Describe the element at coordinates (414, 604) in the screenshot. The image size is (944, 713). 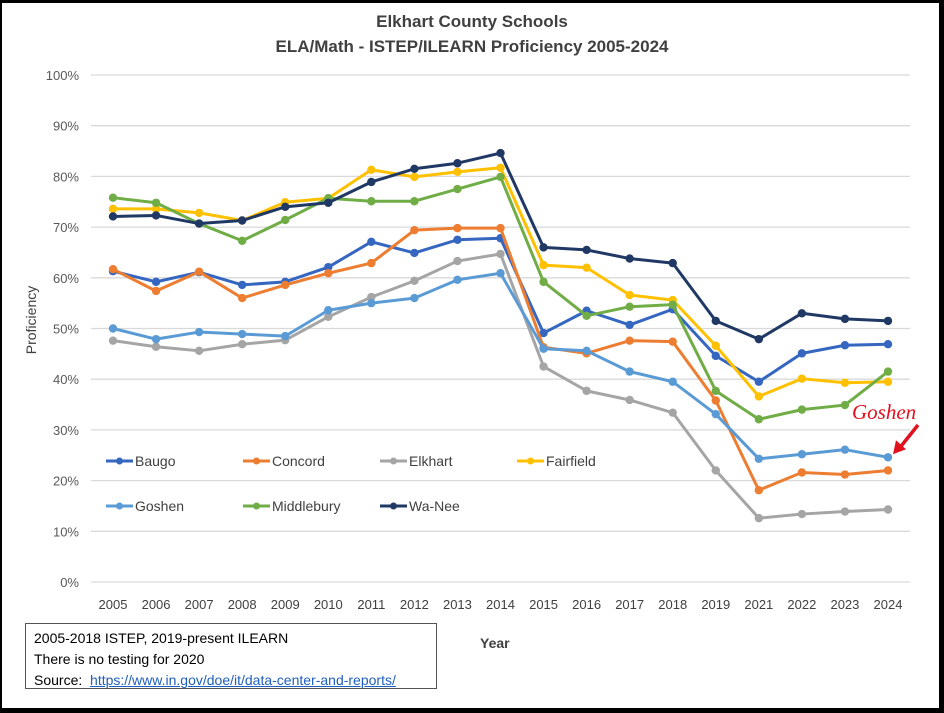
I see `x-tick-label: 2012` at that location.